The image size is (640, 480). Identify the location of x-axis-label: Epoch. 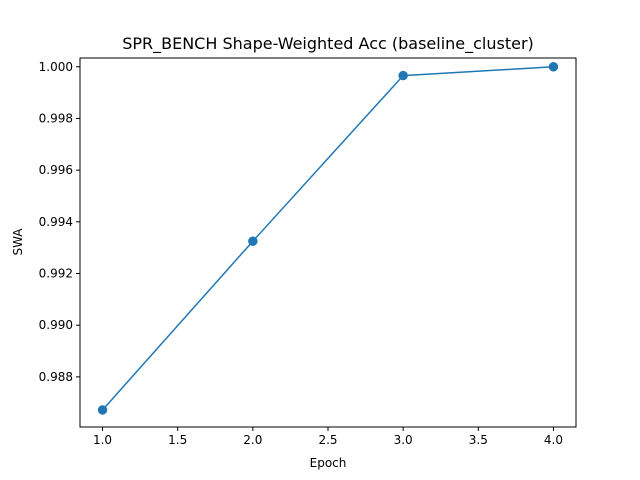
(328, 463).